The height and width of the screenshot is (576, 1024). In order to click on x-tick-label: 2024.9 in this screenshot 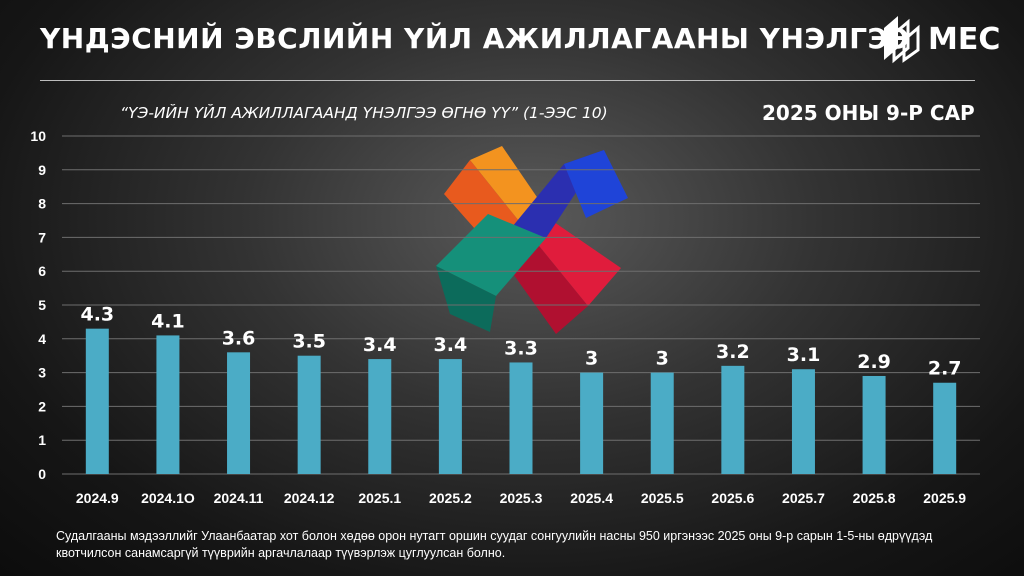, I will do `click(97, 498)`.